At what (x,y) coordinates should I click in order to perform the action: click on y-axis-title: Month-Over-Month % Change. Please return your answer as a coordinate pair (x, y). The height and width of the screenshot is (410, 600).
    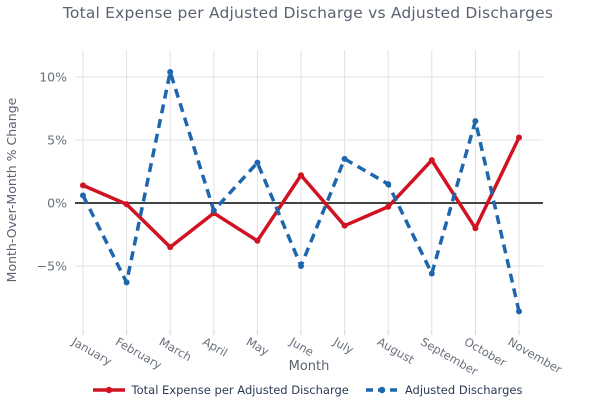
    Looking at the image, I should click on (11, 189).